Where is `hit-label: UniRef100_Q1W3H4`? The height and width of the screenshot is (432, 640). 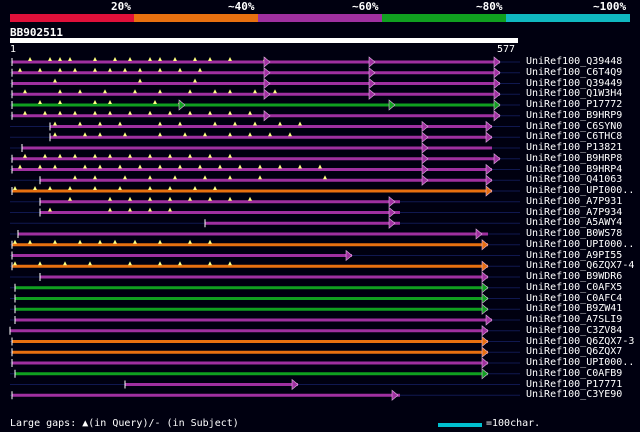 hit-label: UniRef100_Q1W3H4 is located at coordinates (574, 94).